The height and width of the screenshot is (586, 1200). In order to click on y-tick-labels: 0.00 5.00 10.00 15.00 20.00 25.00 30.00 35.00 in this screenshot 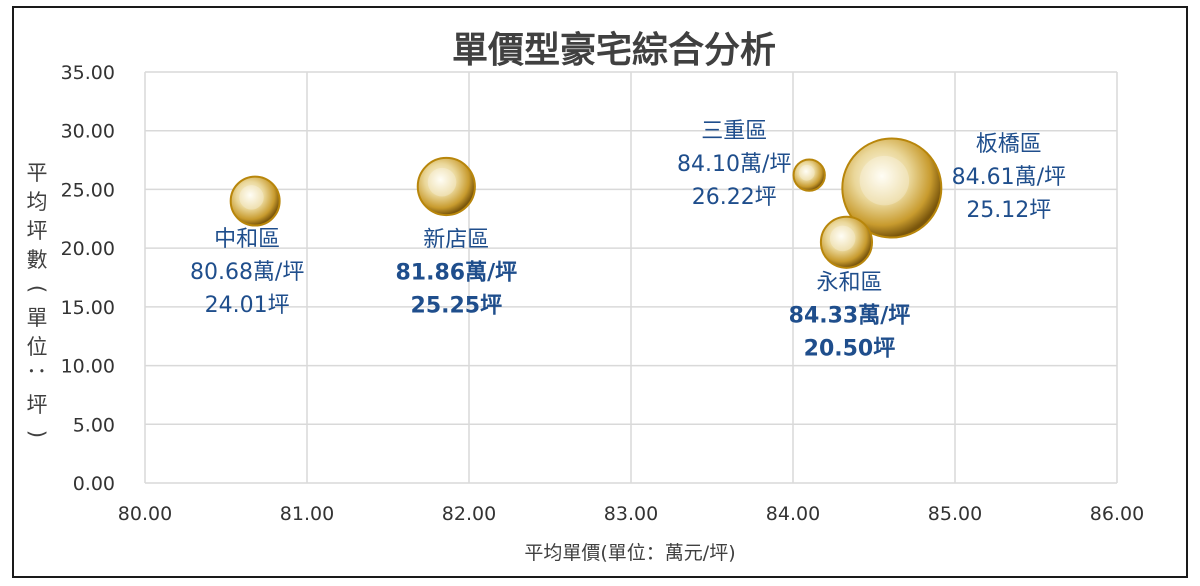, I will do `click(88, 278)`.